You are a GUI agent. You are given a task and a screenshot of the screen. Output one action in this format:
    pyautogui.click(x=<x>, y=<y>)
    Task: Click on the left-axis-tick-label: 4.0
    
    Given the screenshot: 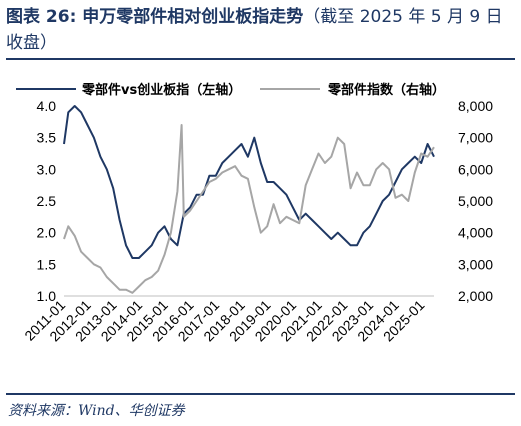 What is the action you would take?
    pyautogui.click(x=47, y=106)
    